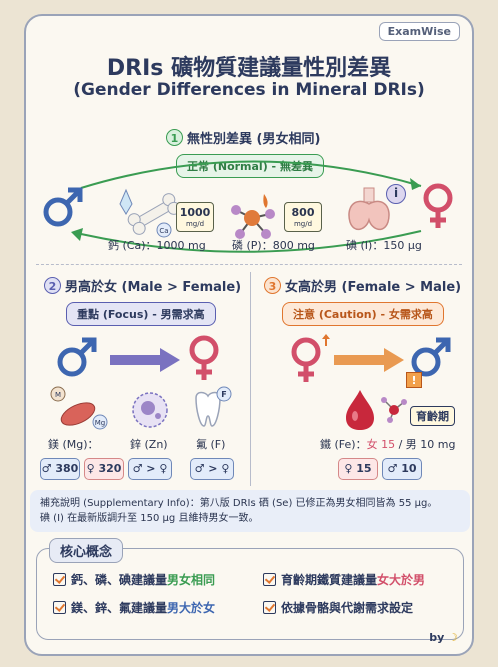  What do you see at coordinates (338, 607) in the screenshot?
I see `core-item-basis: 依據骨骼與代謝需求設定` at bounding box center [338, 607].